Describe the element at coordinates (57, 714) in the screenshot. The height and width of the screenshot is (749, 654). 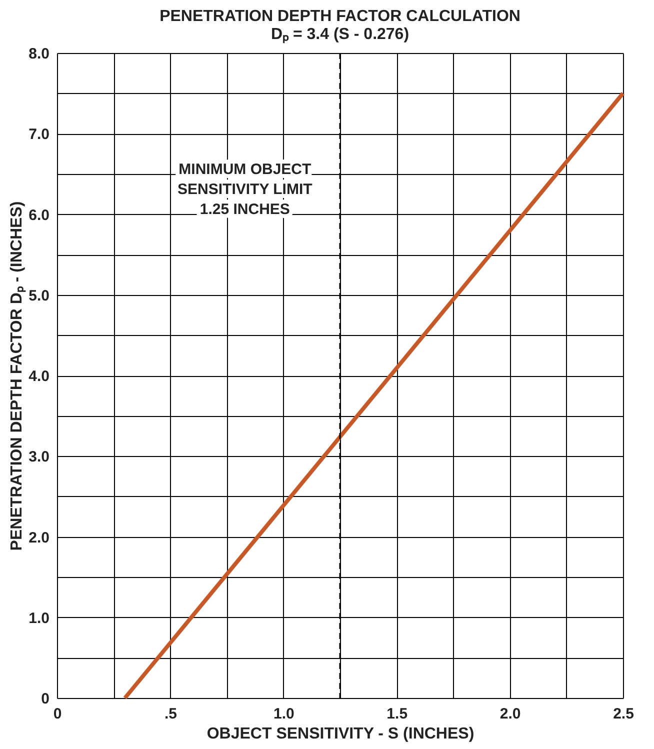
I see `x-tick-label: 0` at that location.